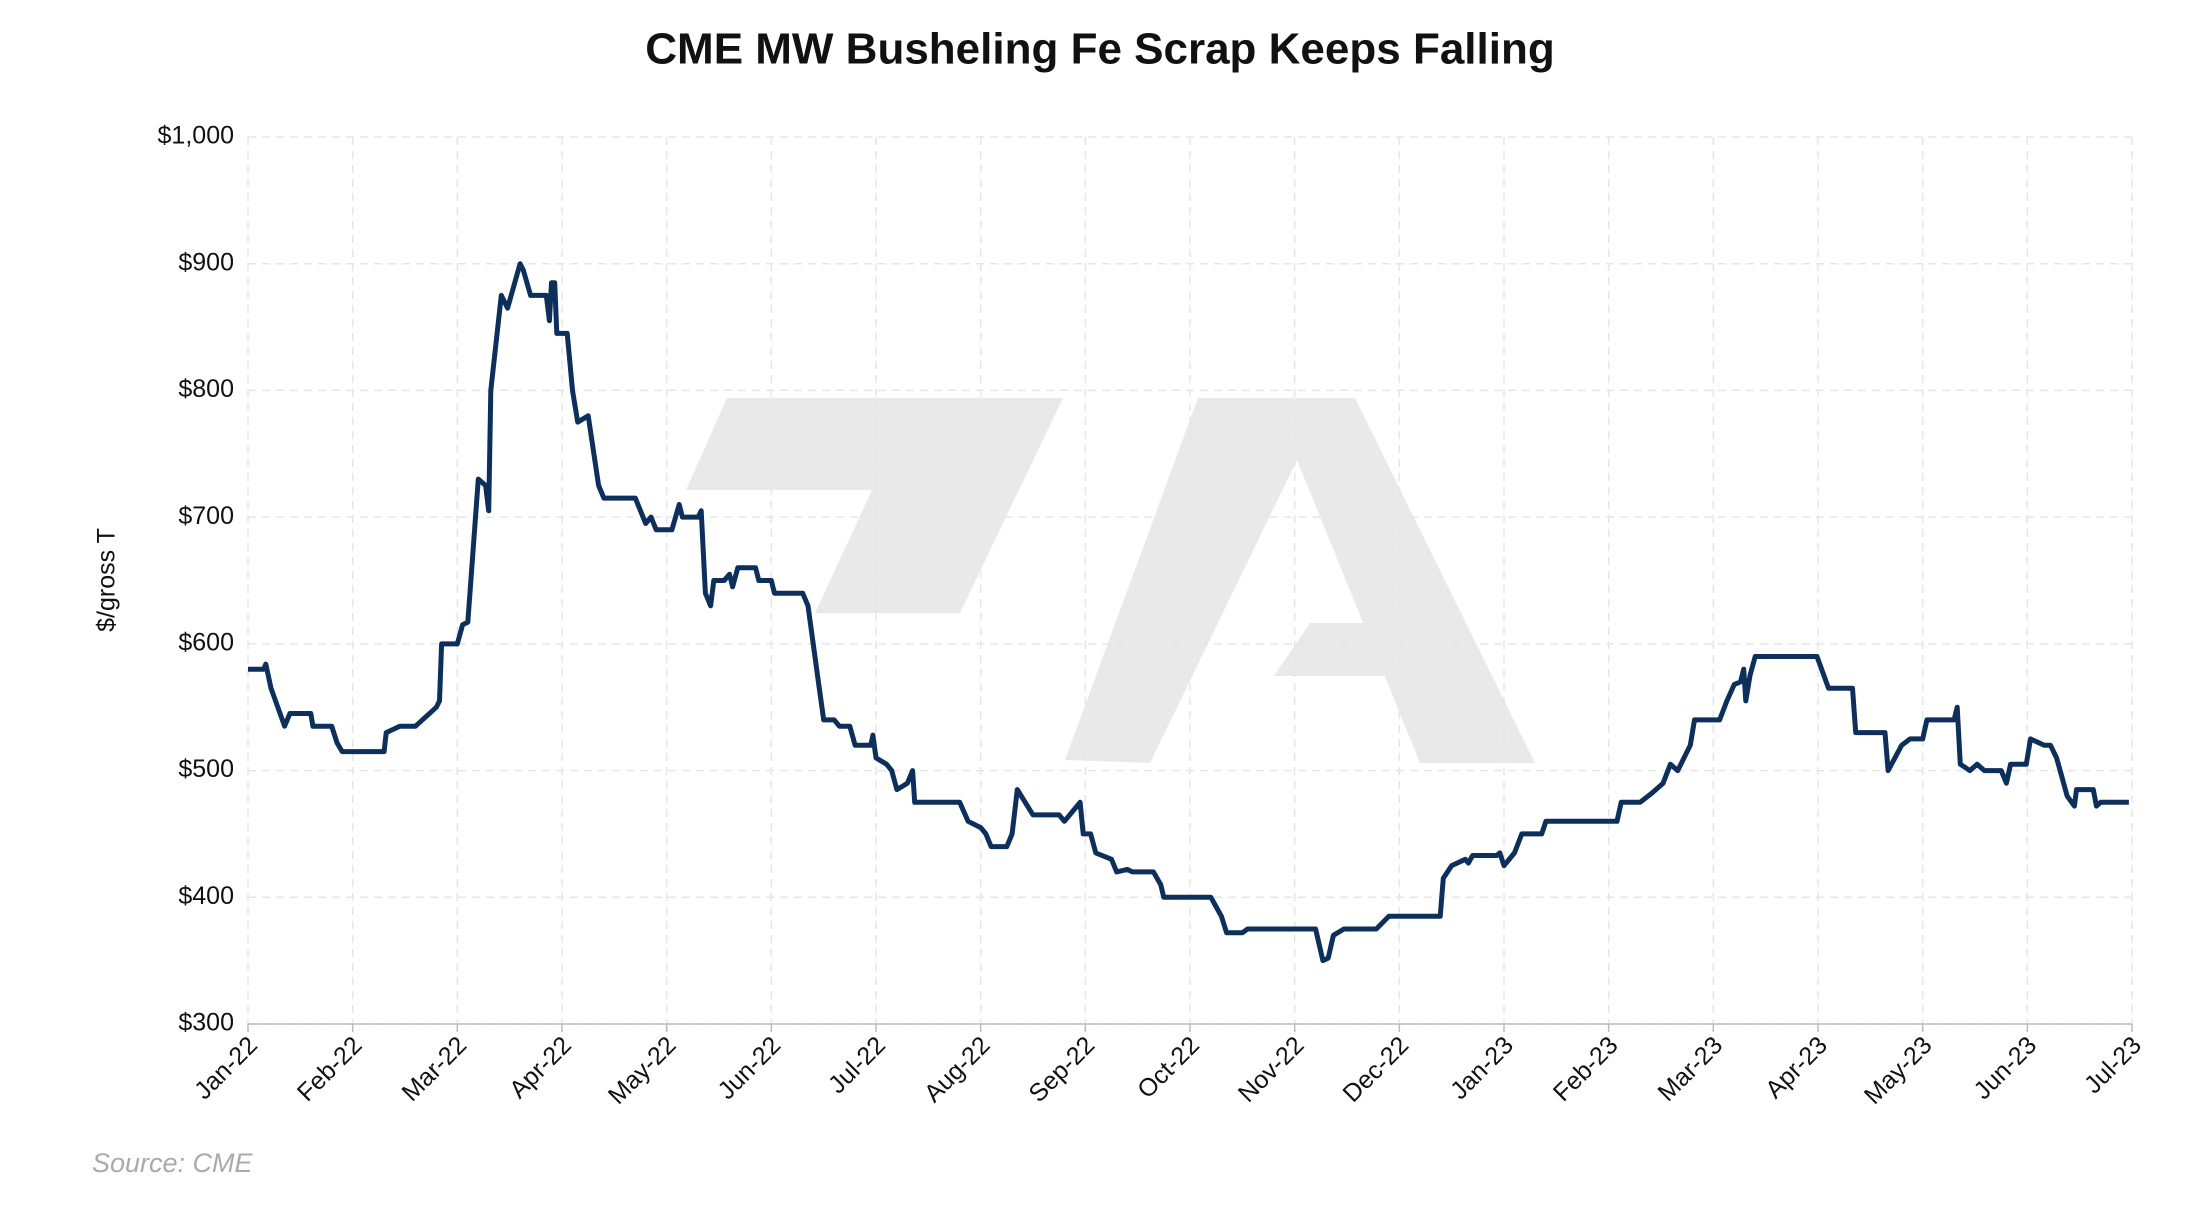 Image resolution: width=2200 pixels, height=1205 pixels. I want to click on x-tick-label: Nov-22, so click(1271, 1069).